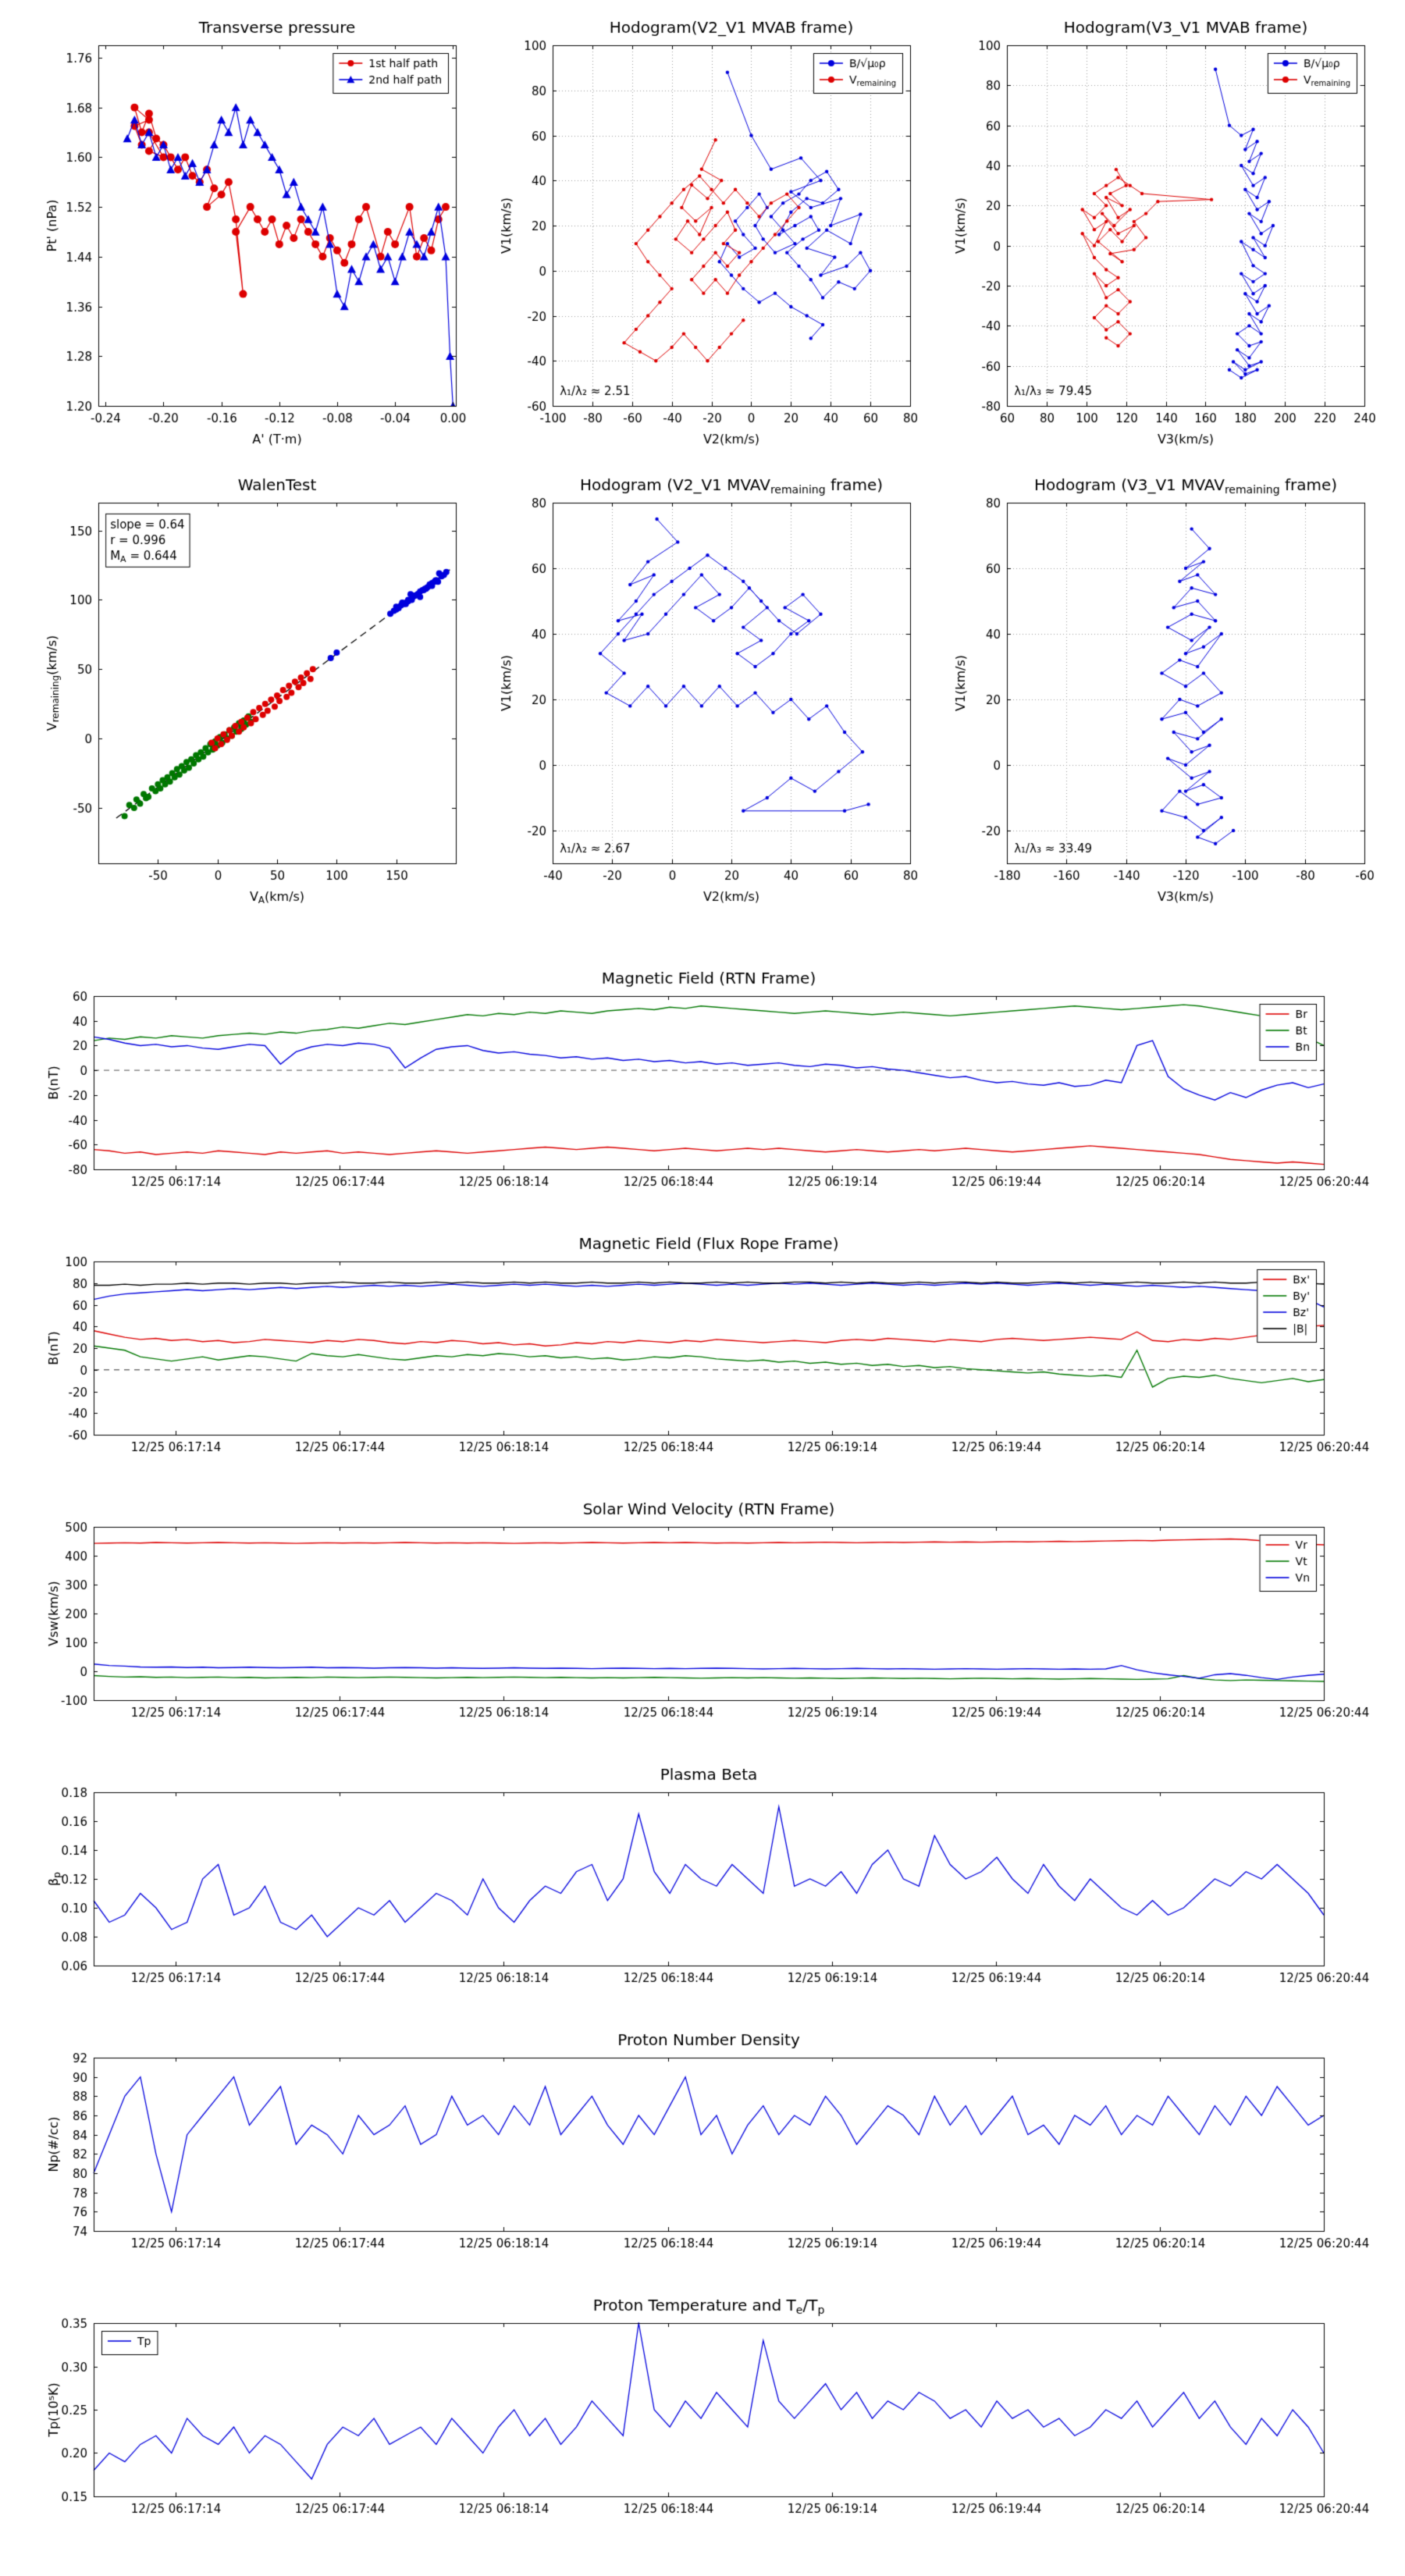 The image size is (1405, 2576). I want to click on hodogram-v2v1-mvab-canvas, so click(703, 232).